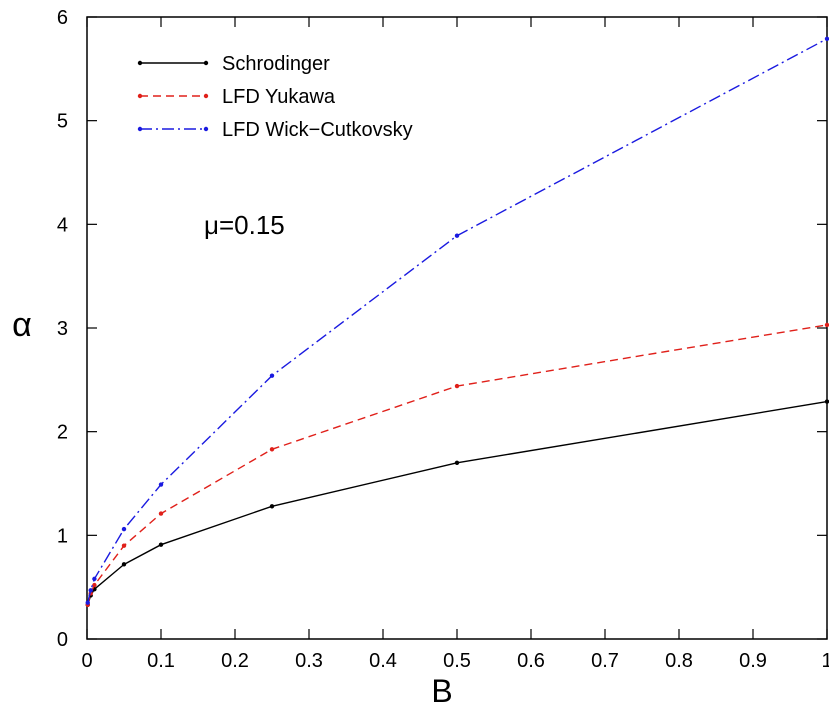  Describe the element at coordinates (531, 661) in the screenshot. I see `x-tick-label: 0.6` at that location.